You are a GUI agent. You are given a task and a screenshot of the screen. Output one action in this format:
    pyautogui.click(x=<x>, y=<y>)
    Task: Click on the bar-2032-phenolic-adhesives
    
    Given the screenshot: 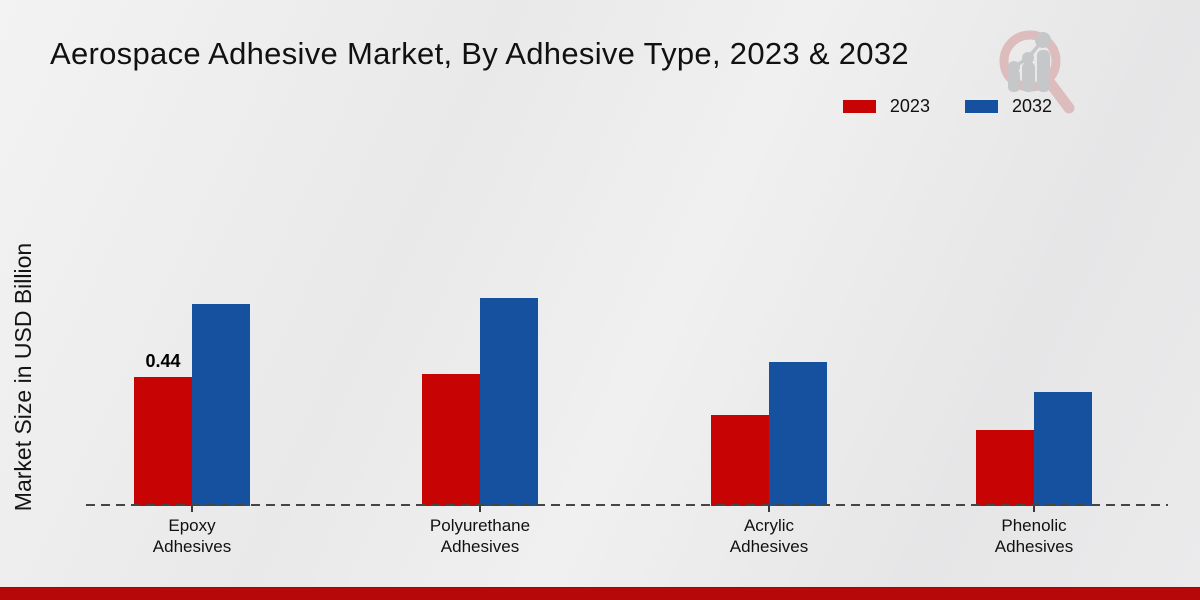 What is the action you would take?
    pyautogui.click(x=1063, y=449)
    